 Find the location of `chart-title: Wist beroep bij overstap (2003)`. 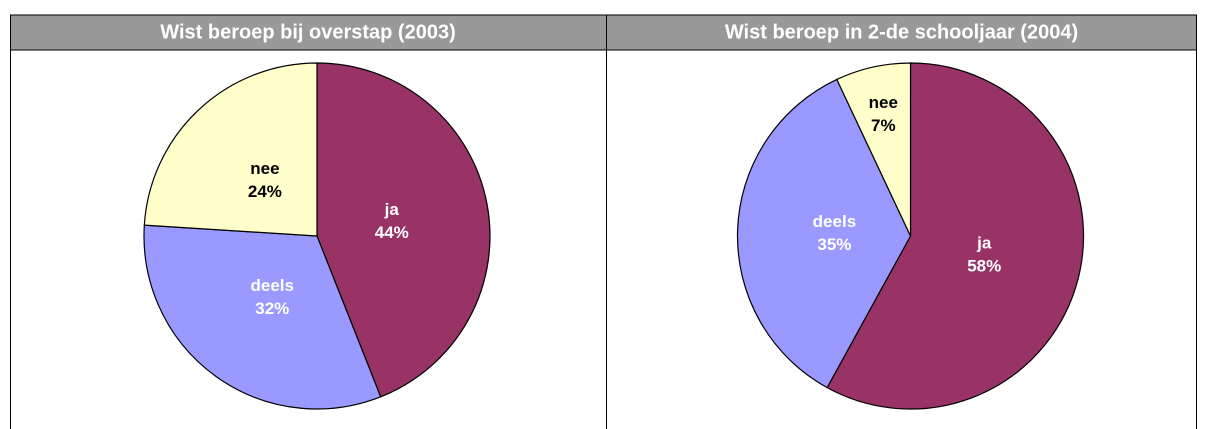

chart-title: Wist beroep bij overstap (2003) is located at coordinates (307, 32).